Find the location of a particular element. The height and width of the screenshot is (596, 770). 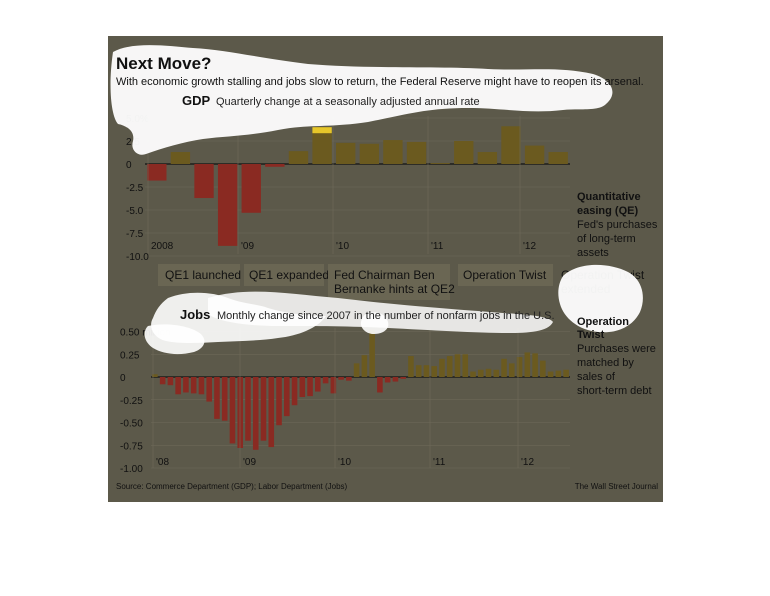

cloud-twist-extended is located at coordinates (600, 298).